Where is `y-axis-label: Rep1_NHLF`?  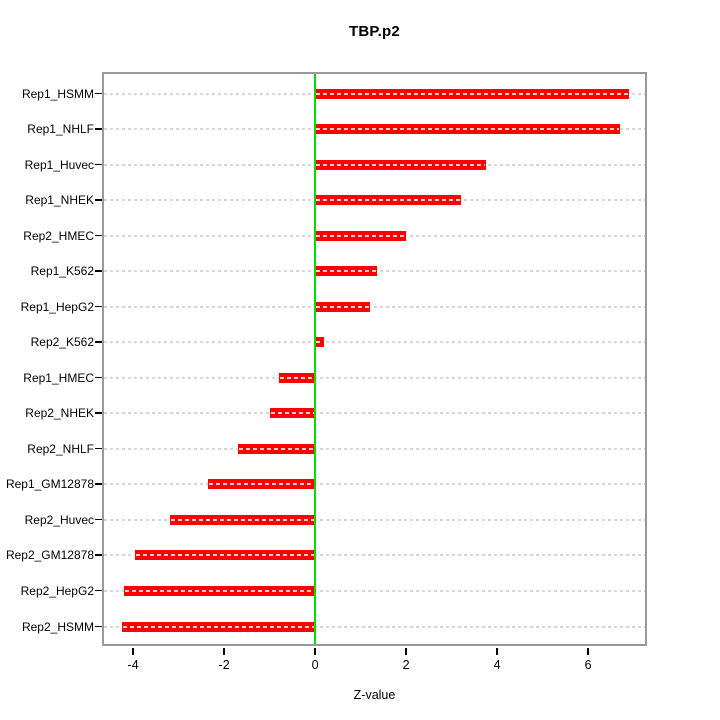 y-axis-label: Rep1_NHLF is located at coordinates (60, 129).